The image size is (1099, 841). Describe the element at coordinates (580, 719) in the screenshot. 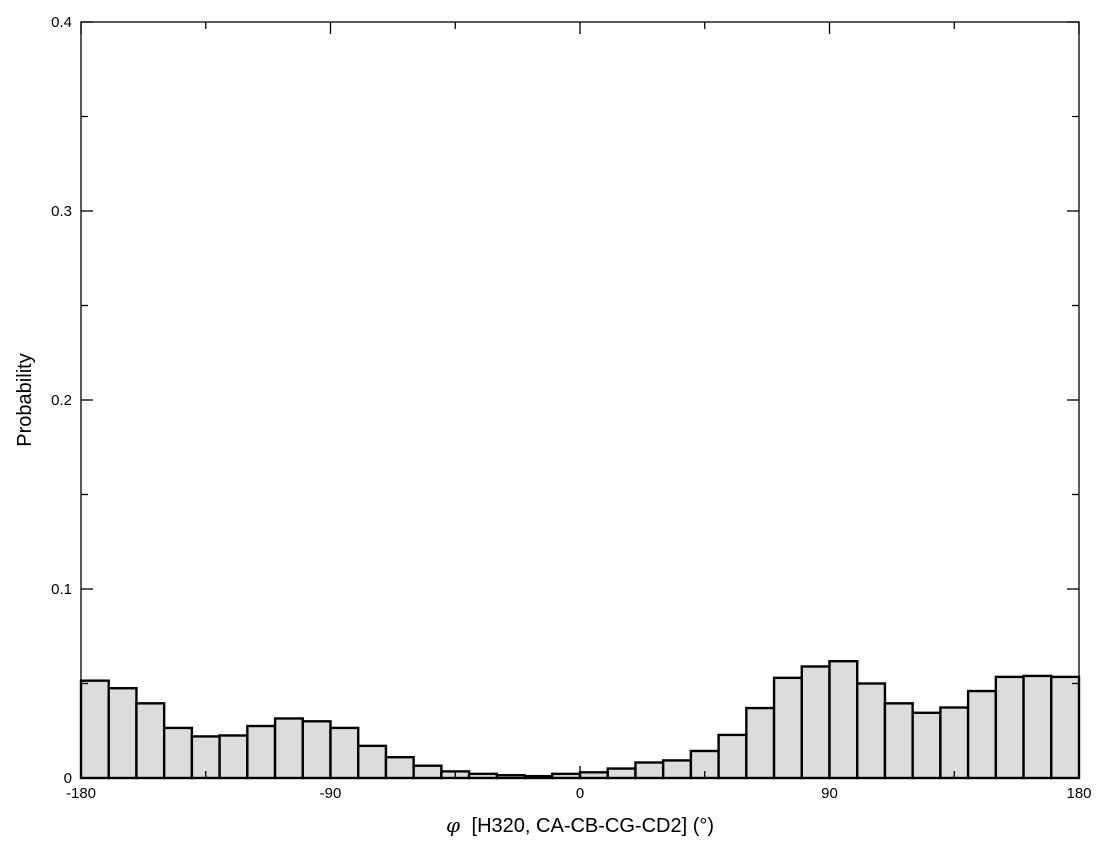

I see `histogram-bars` at that location.